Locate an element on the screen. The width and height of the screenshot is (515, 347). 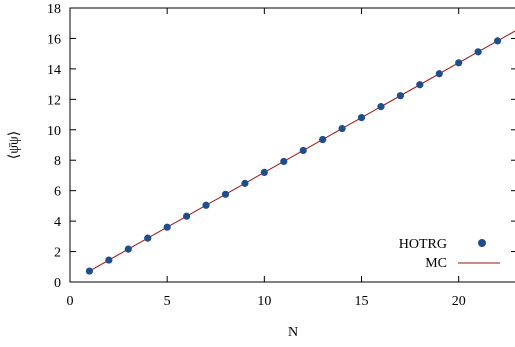
y-tick-label: 6 is located at coordinates (57, 192).